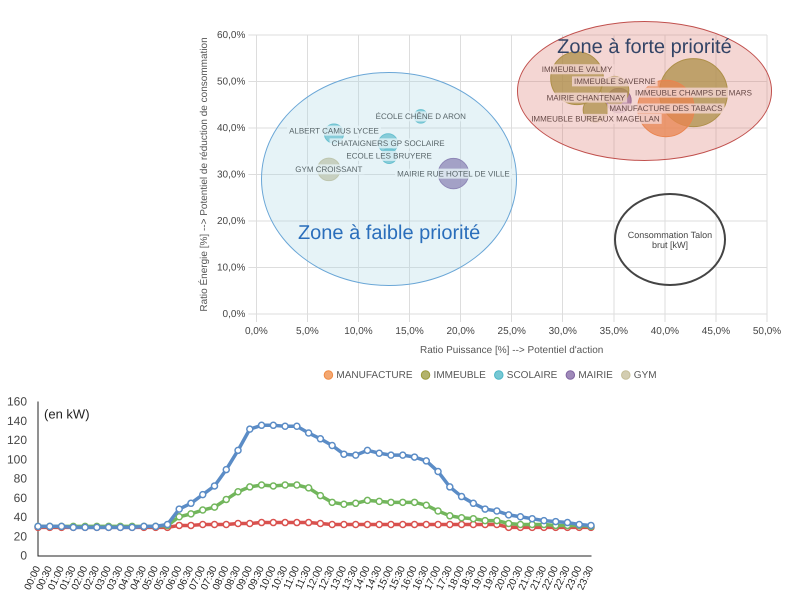 The width and height of the screenshot is (807, 599). I want to click on y-tick-label: 80, so click(21, 479).